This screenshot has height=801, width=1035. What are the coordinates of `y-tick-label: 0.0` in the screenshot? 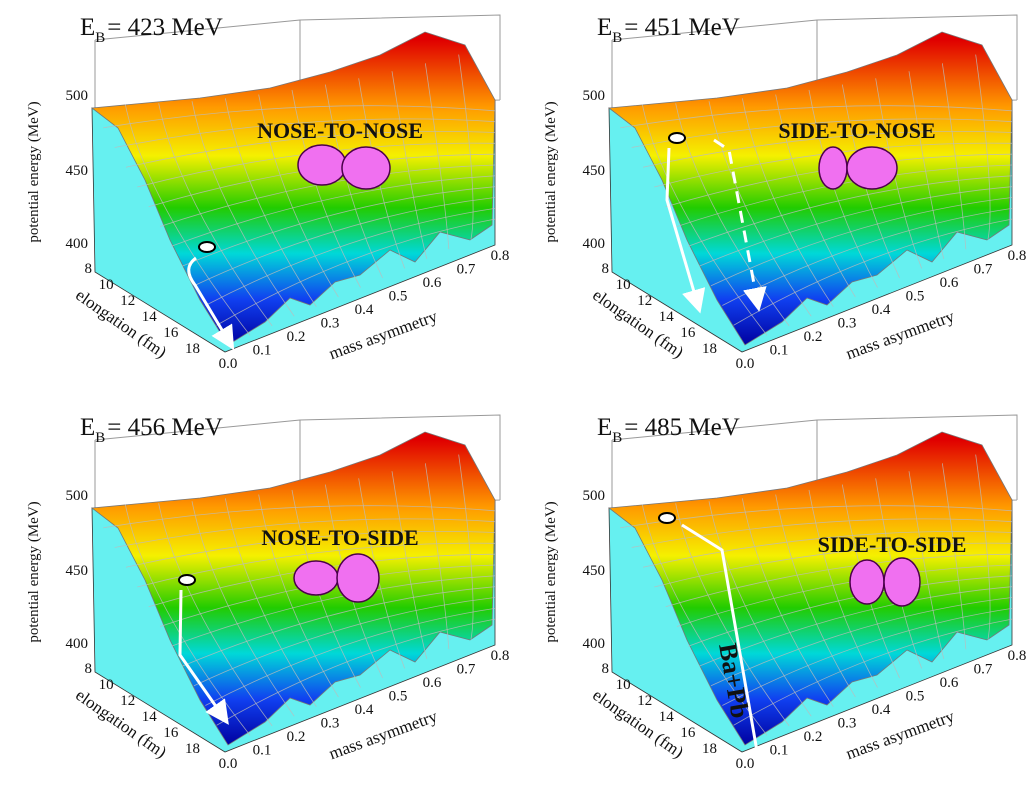 It's located at (745, 764).